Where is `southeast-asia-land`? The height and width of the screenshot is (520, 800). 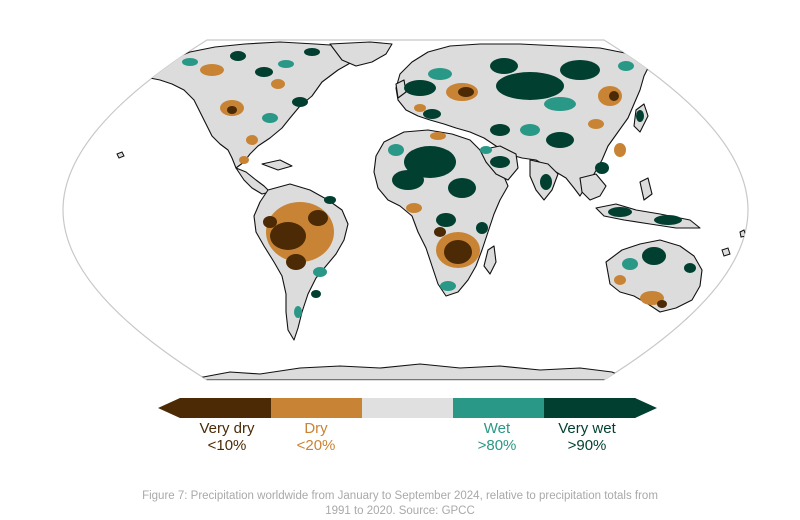 southeast-asia-land is located at coordinates (593, 187).